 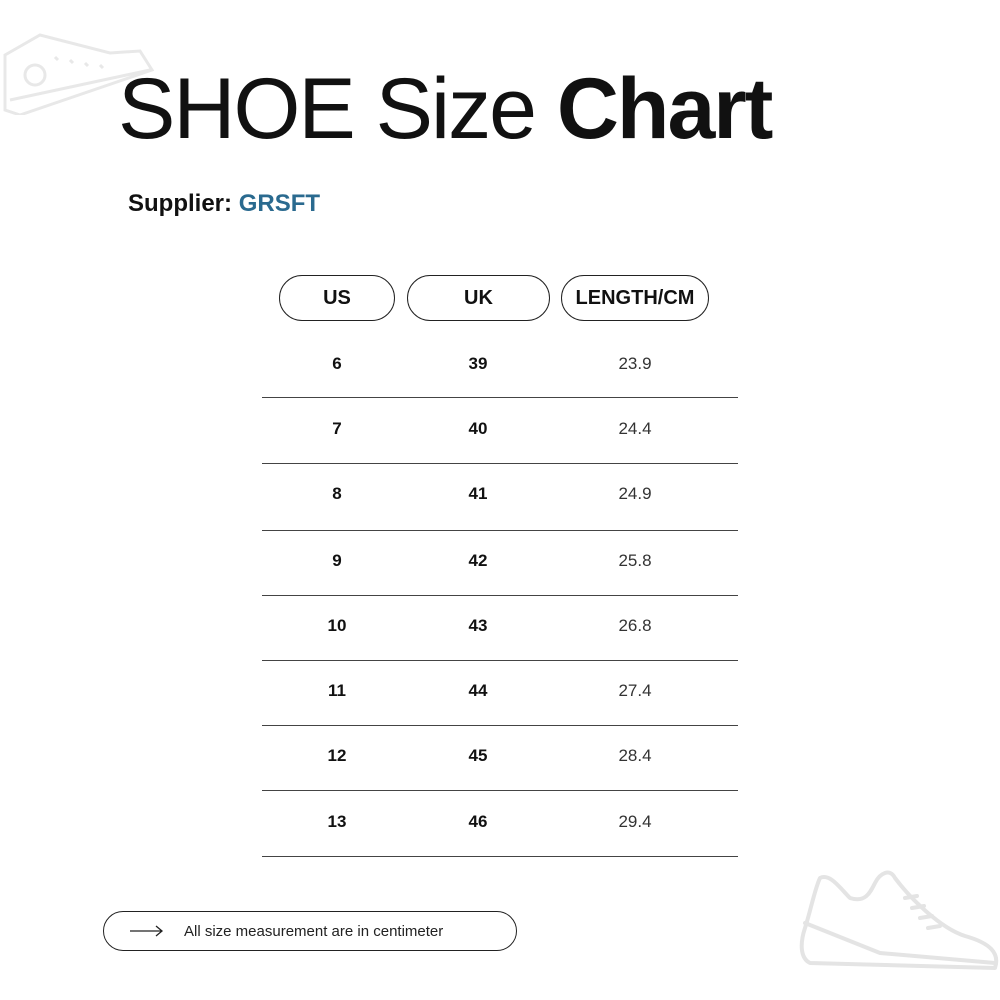 What do you see at coordinates (337, 560) in the screenshot?
I see `cell-us: 9` at bounding box center [337, 560].